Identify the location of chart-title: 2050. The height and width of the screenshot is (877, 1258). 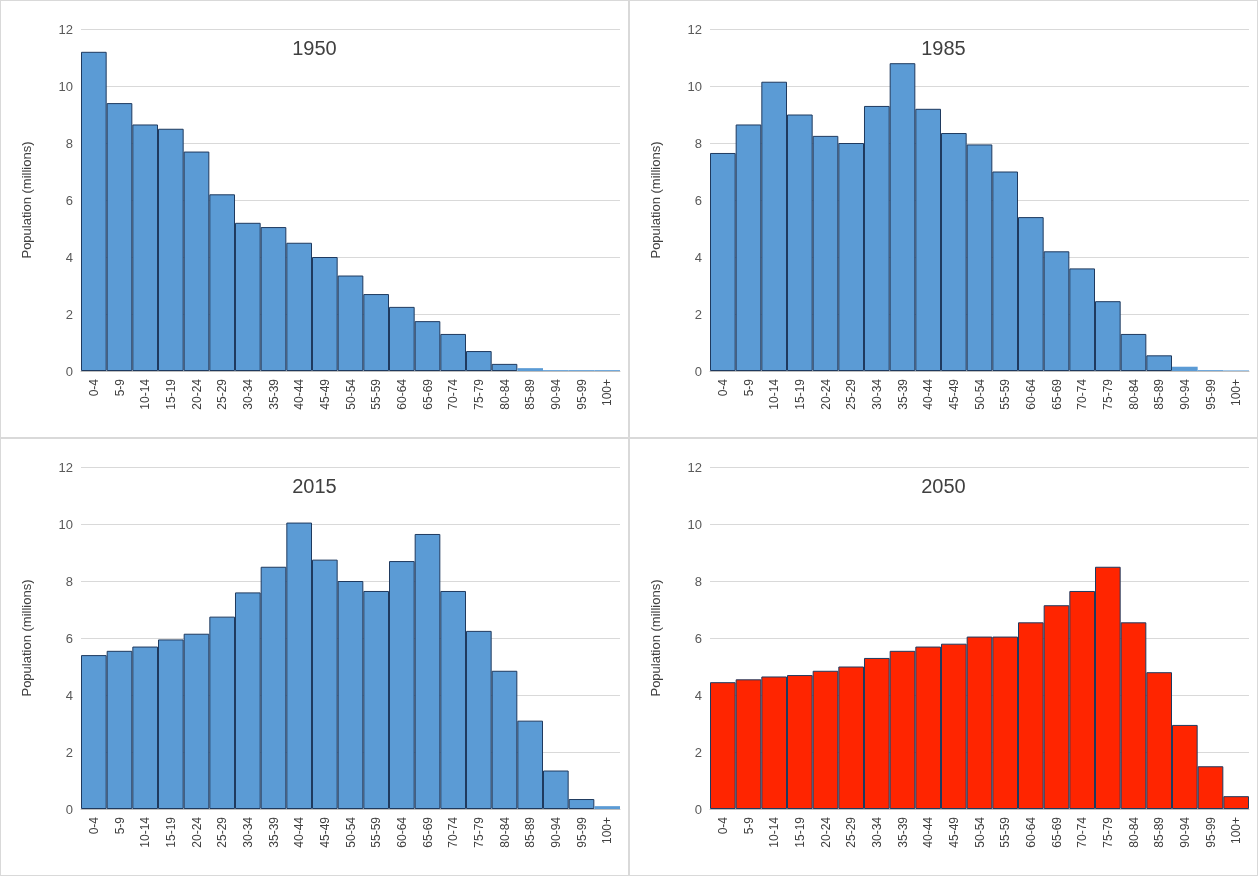
(943, 486).